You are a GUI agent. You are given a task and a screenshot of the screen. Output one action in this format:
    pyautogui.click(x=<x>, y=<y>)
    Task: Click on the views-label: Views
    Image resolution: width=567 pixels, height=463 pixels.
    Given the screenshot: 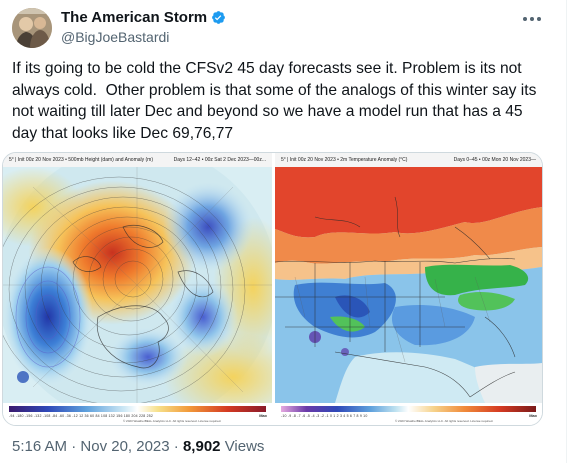 What is the action you would take?
    pyautogui.click(x=244, y=446)
    